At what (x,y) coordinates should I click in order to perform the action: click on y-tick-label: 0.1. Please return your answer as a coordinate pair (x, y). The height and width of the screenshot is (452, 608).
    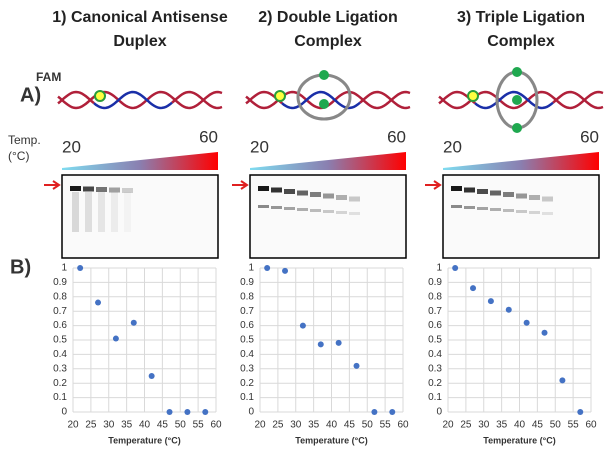
    Looking at the image, I should click on (247, 397).